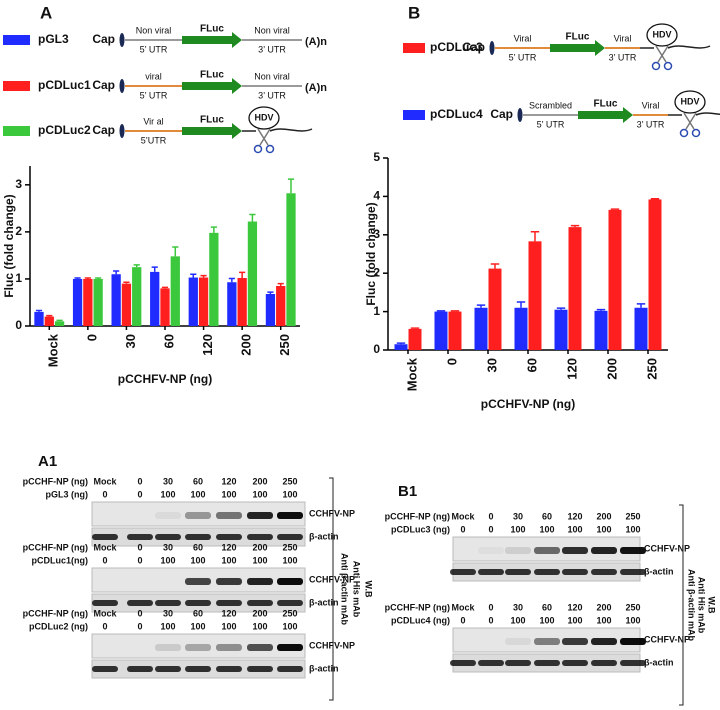  I want to click on x-tick-label: Mock, so click(53, 350).